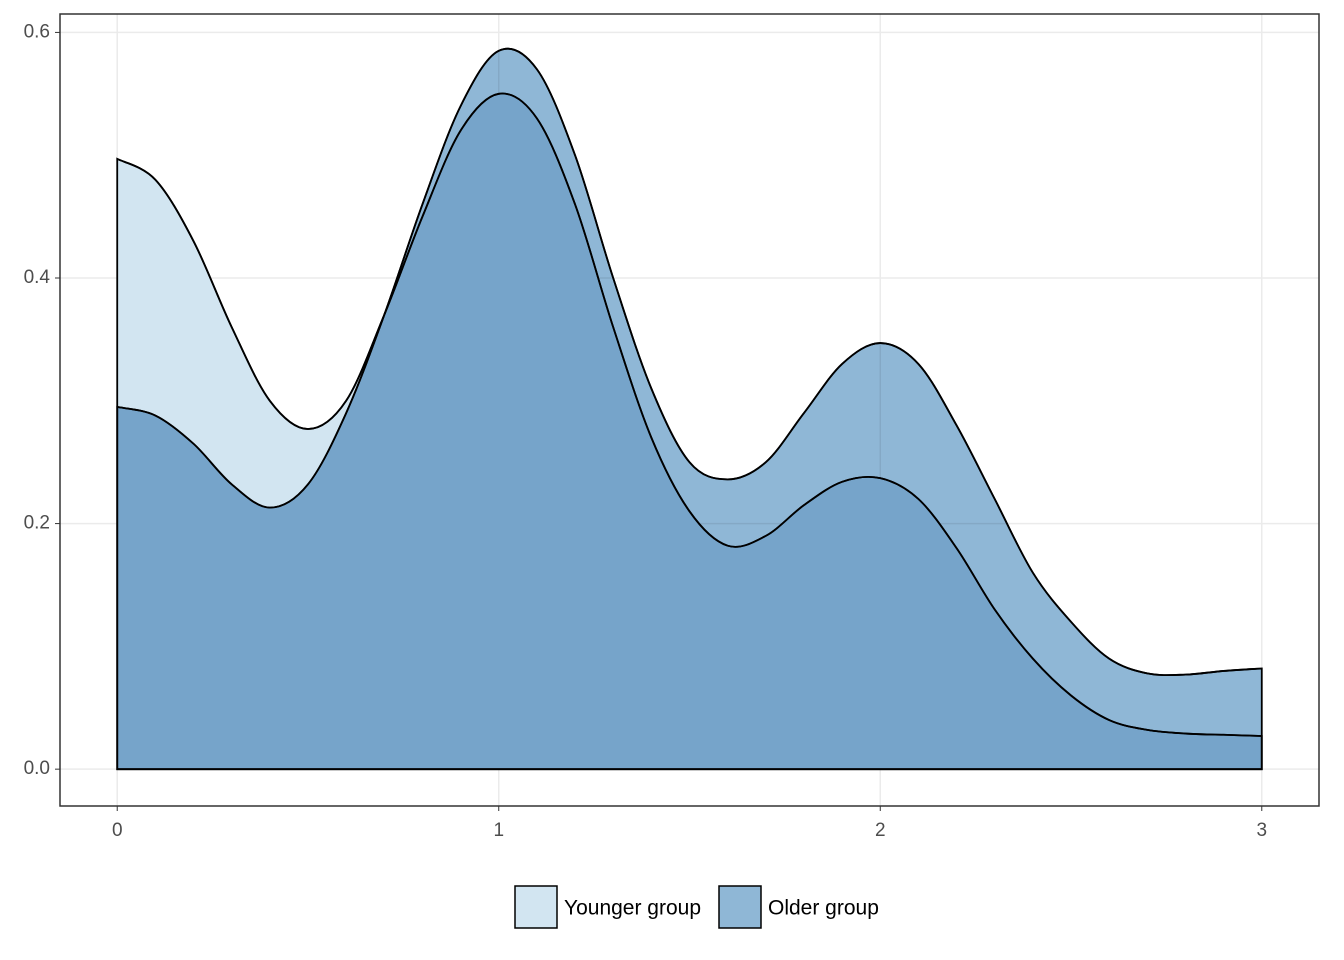 The height and width of the screenshot is (960, 1344). What do you see at coordinates (498, 830) in the screenshot?
I see `x-tick-label: 1` at bounding box center [498, 830].